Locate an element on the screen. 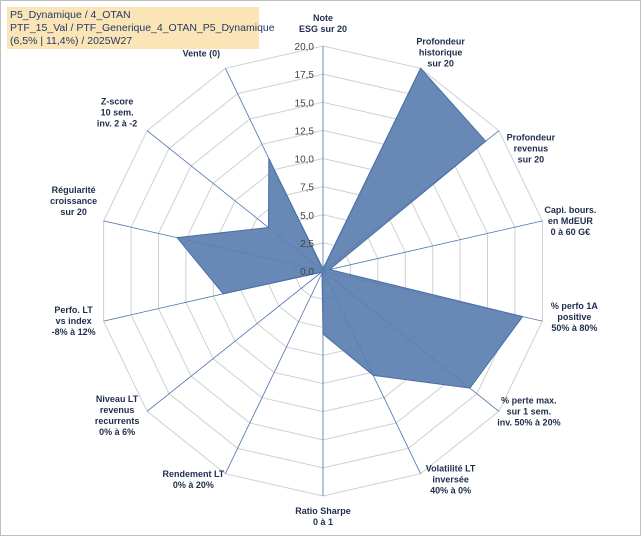 The width and height of the screenshot is (641, 537). tick-label-7: 17,5 is located at coordinates (305, 75).